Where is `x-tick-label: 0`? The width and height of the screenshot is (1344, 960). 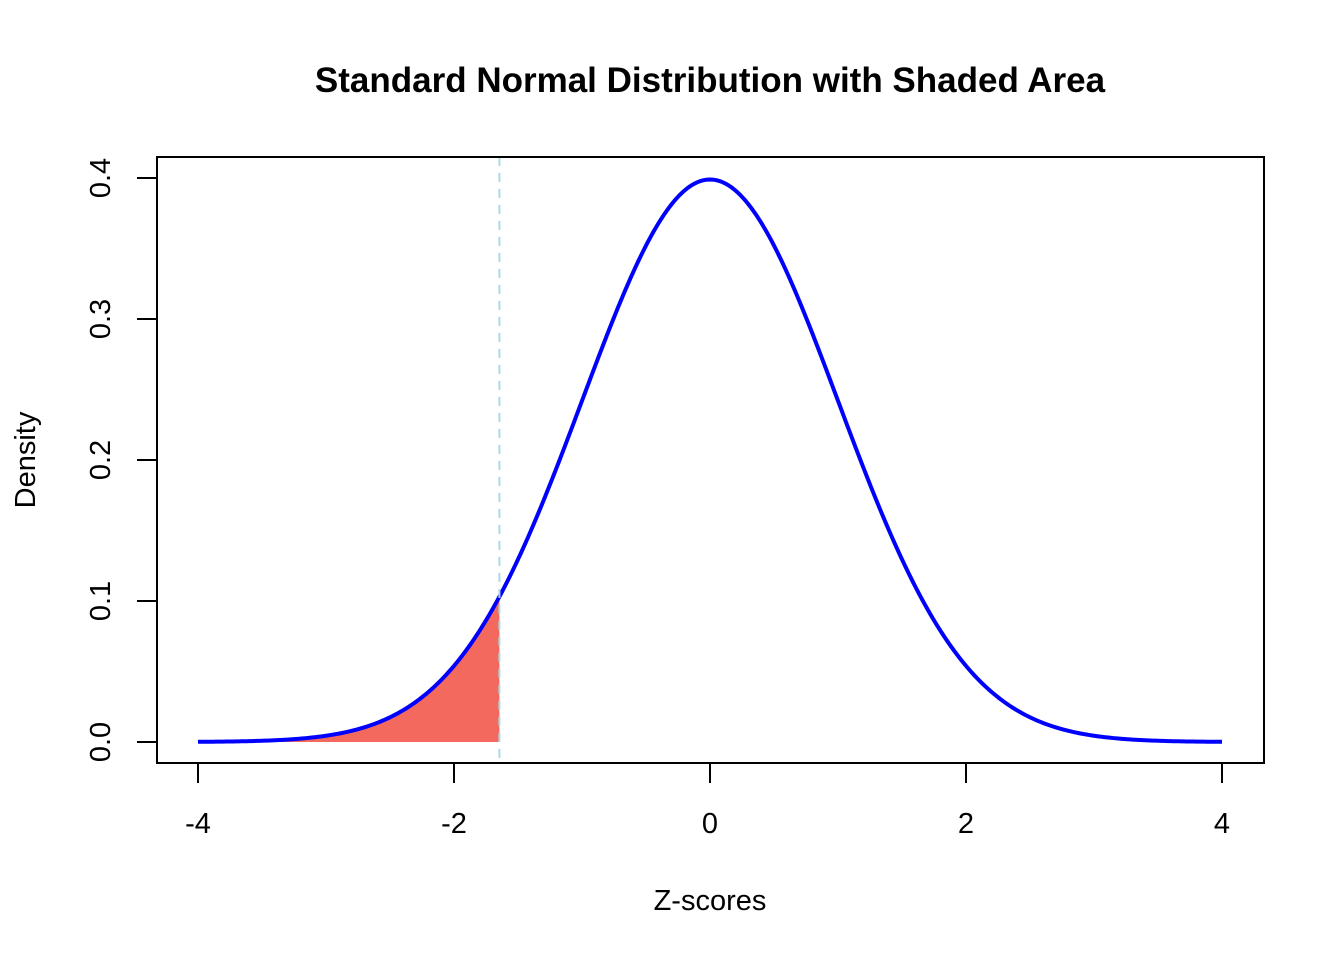
x-tick-label: 0 is located at coordinates (710, 824).